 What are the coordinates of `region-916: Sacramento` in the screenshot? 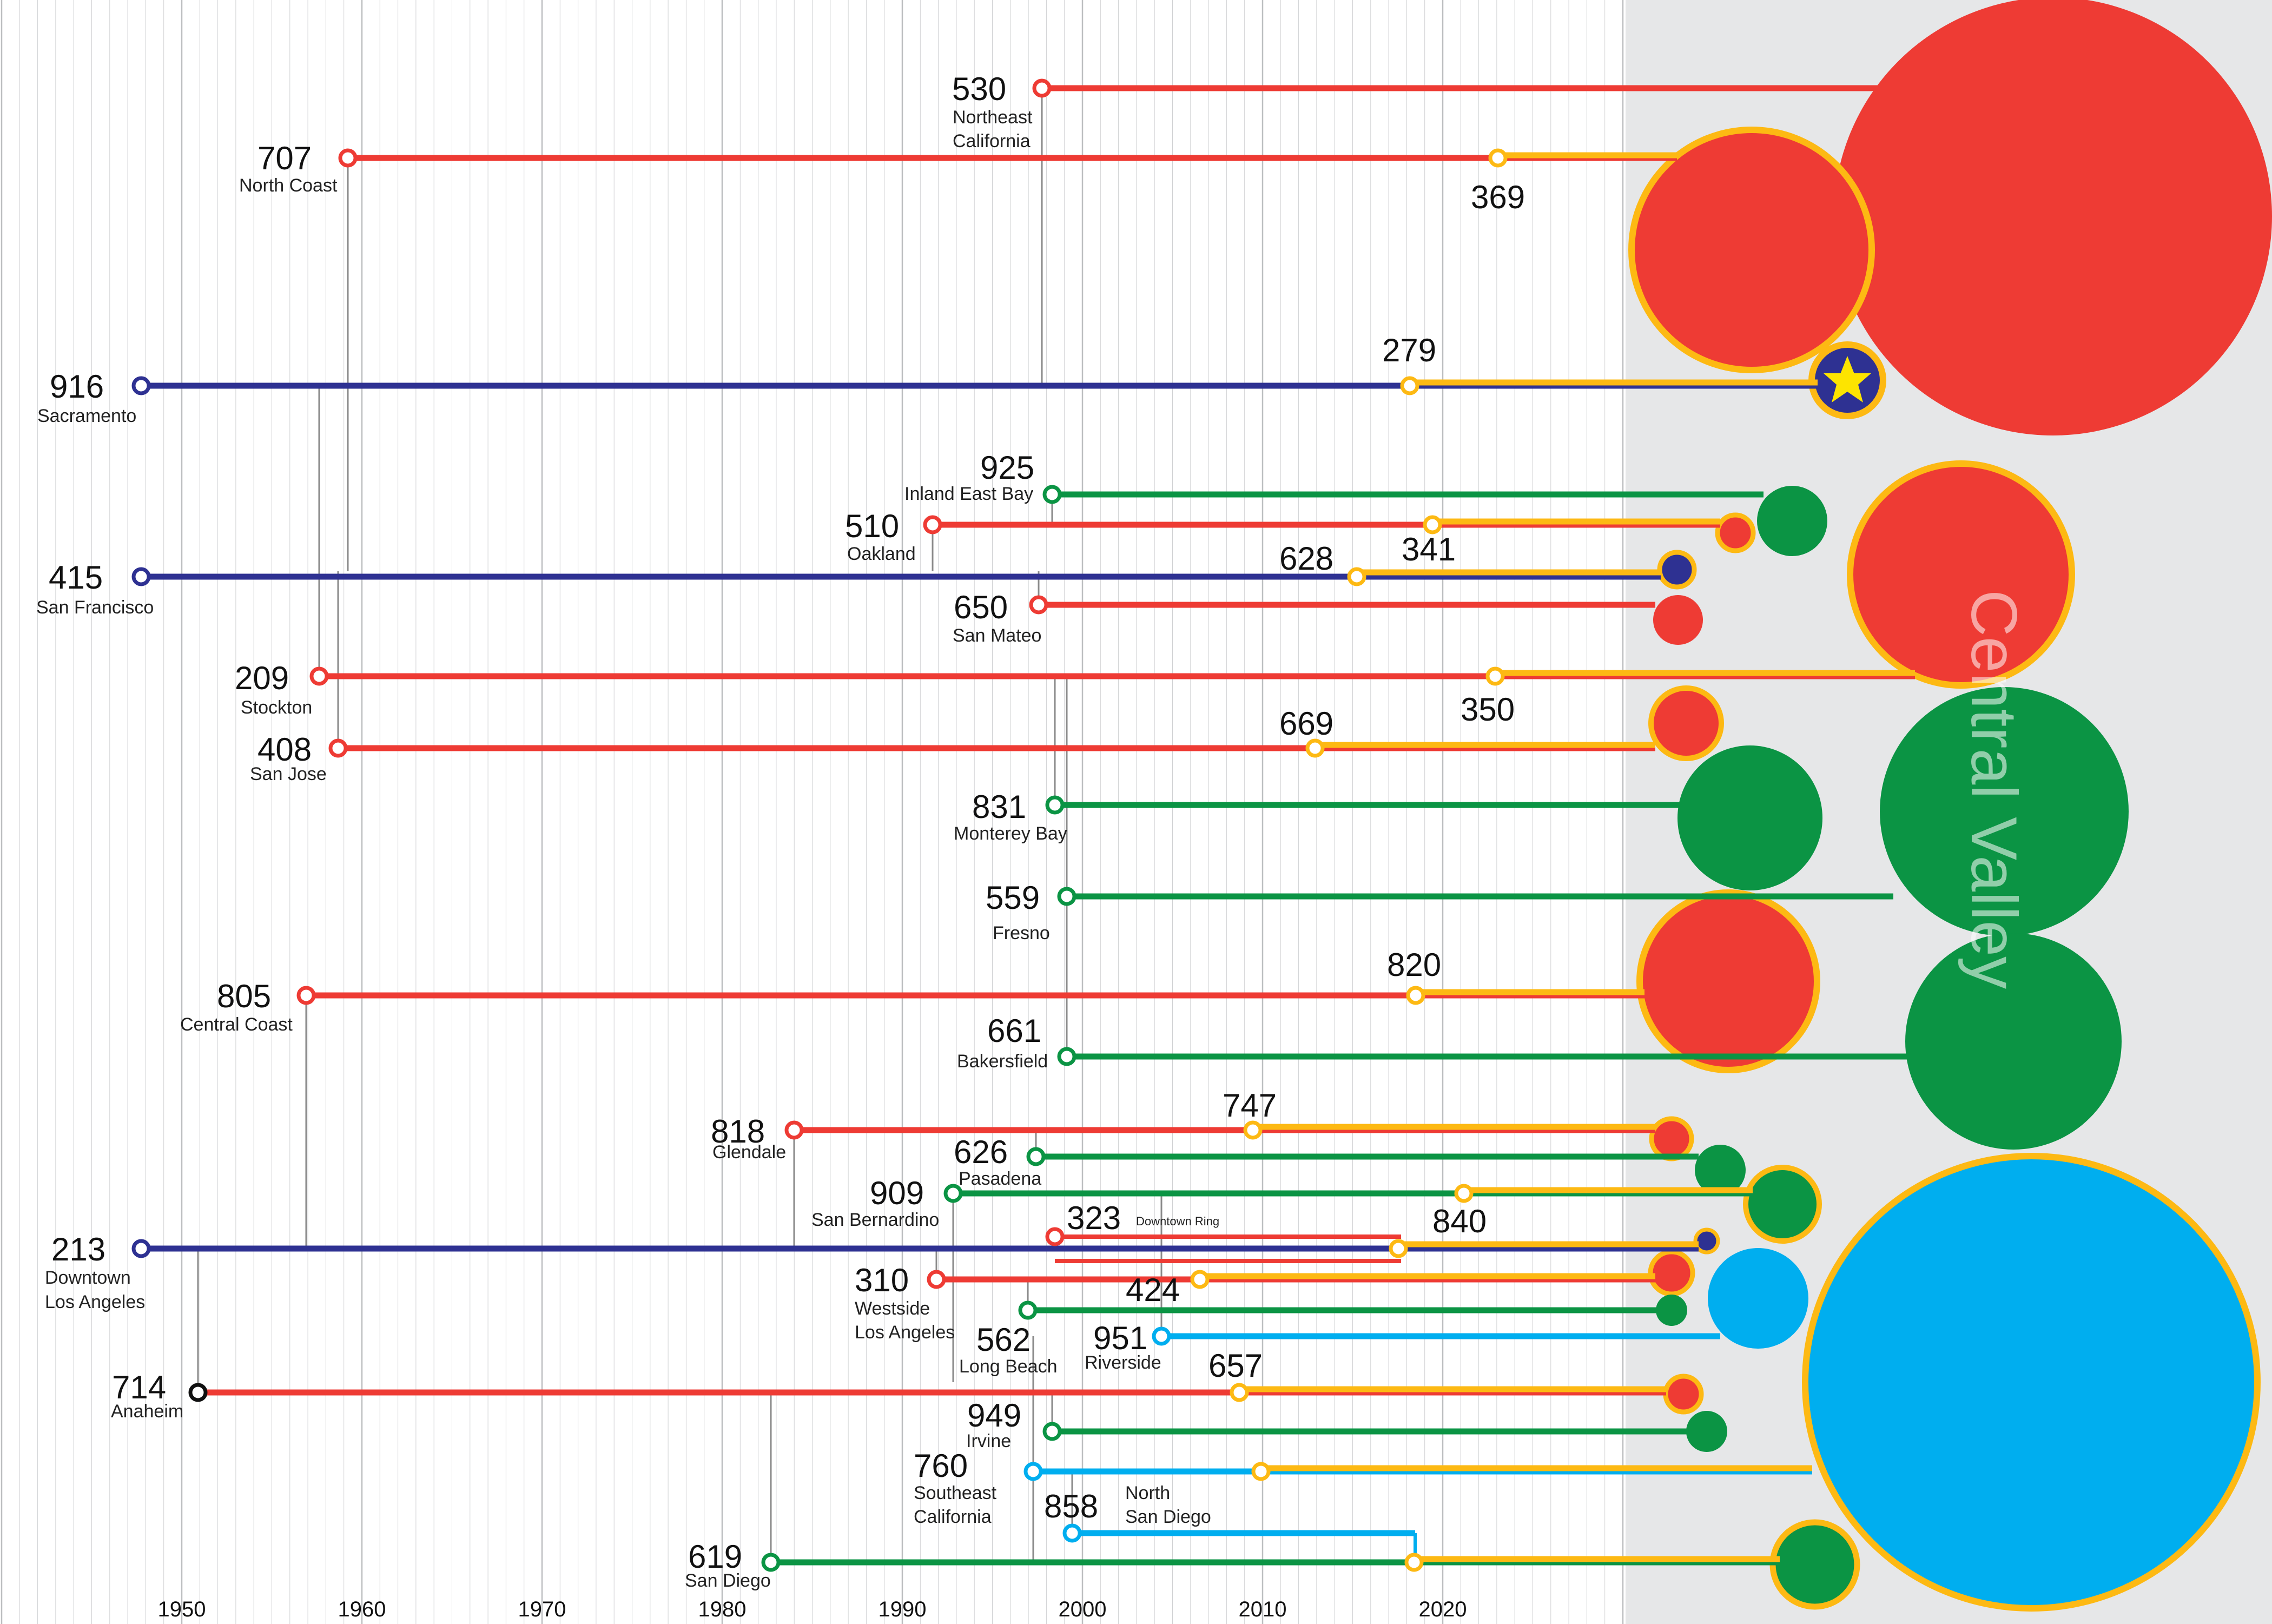 It's located at (86, 416).